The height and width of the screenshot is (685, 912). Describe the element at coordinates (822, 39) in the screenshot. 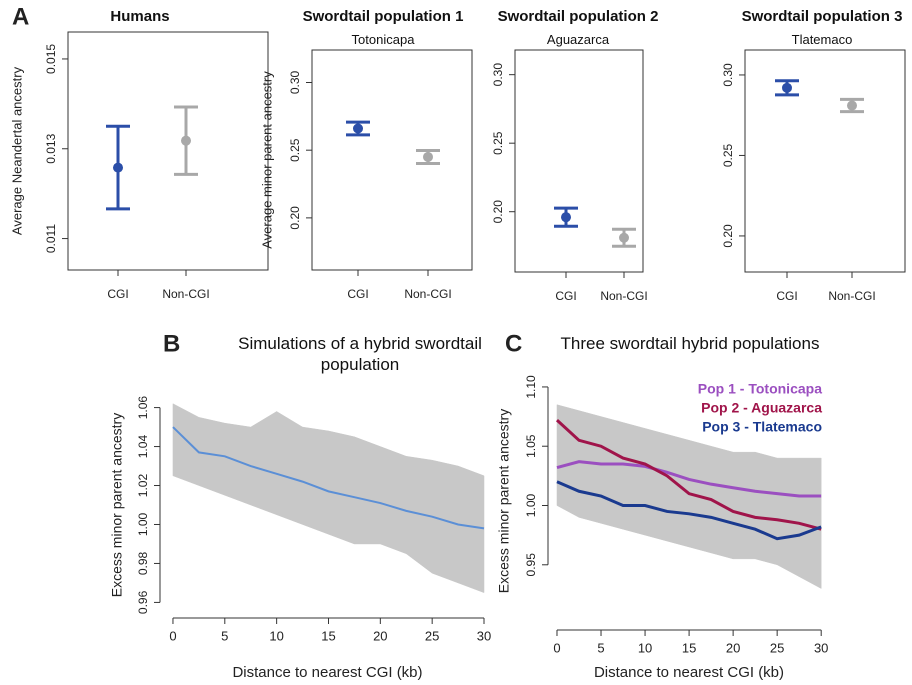

I see `chart-subtitle: Tlatemaco` at that location.